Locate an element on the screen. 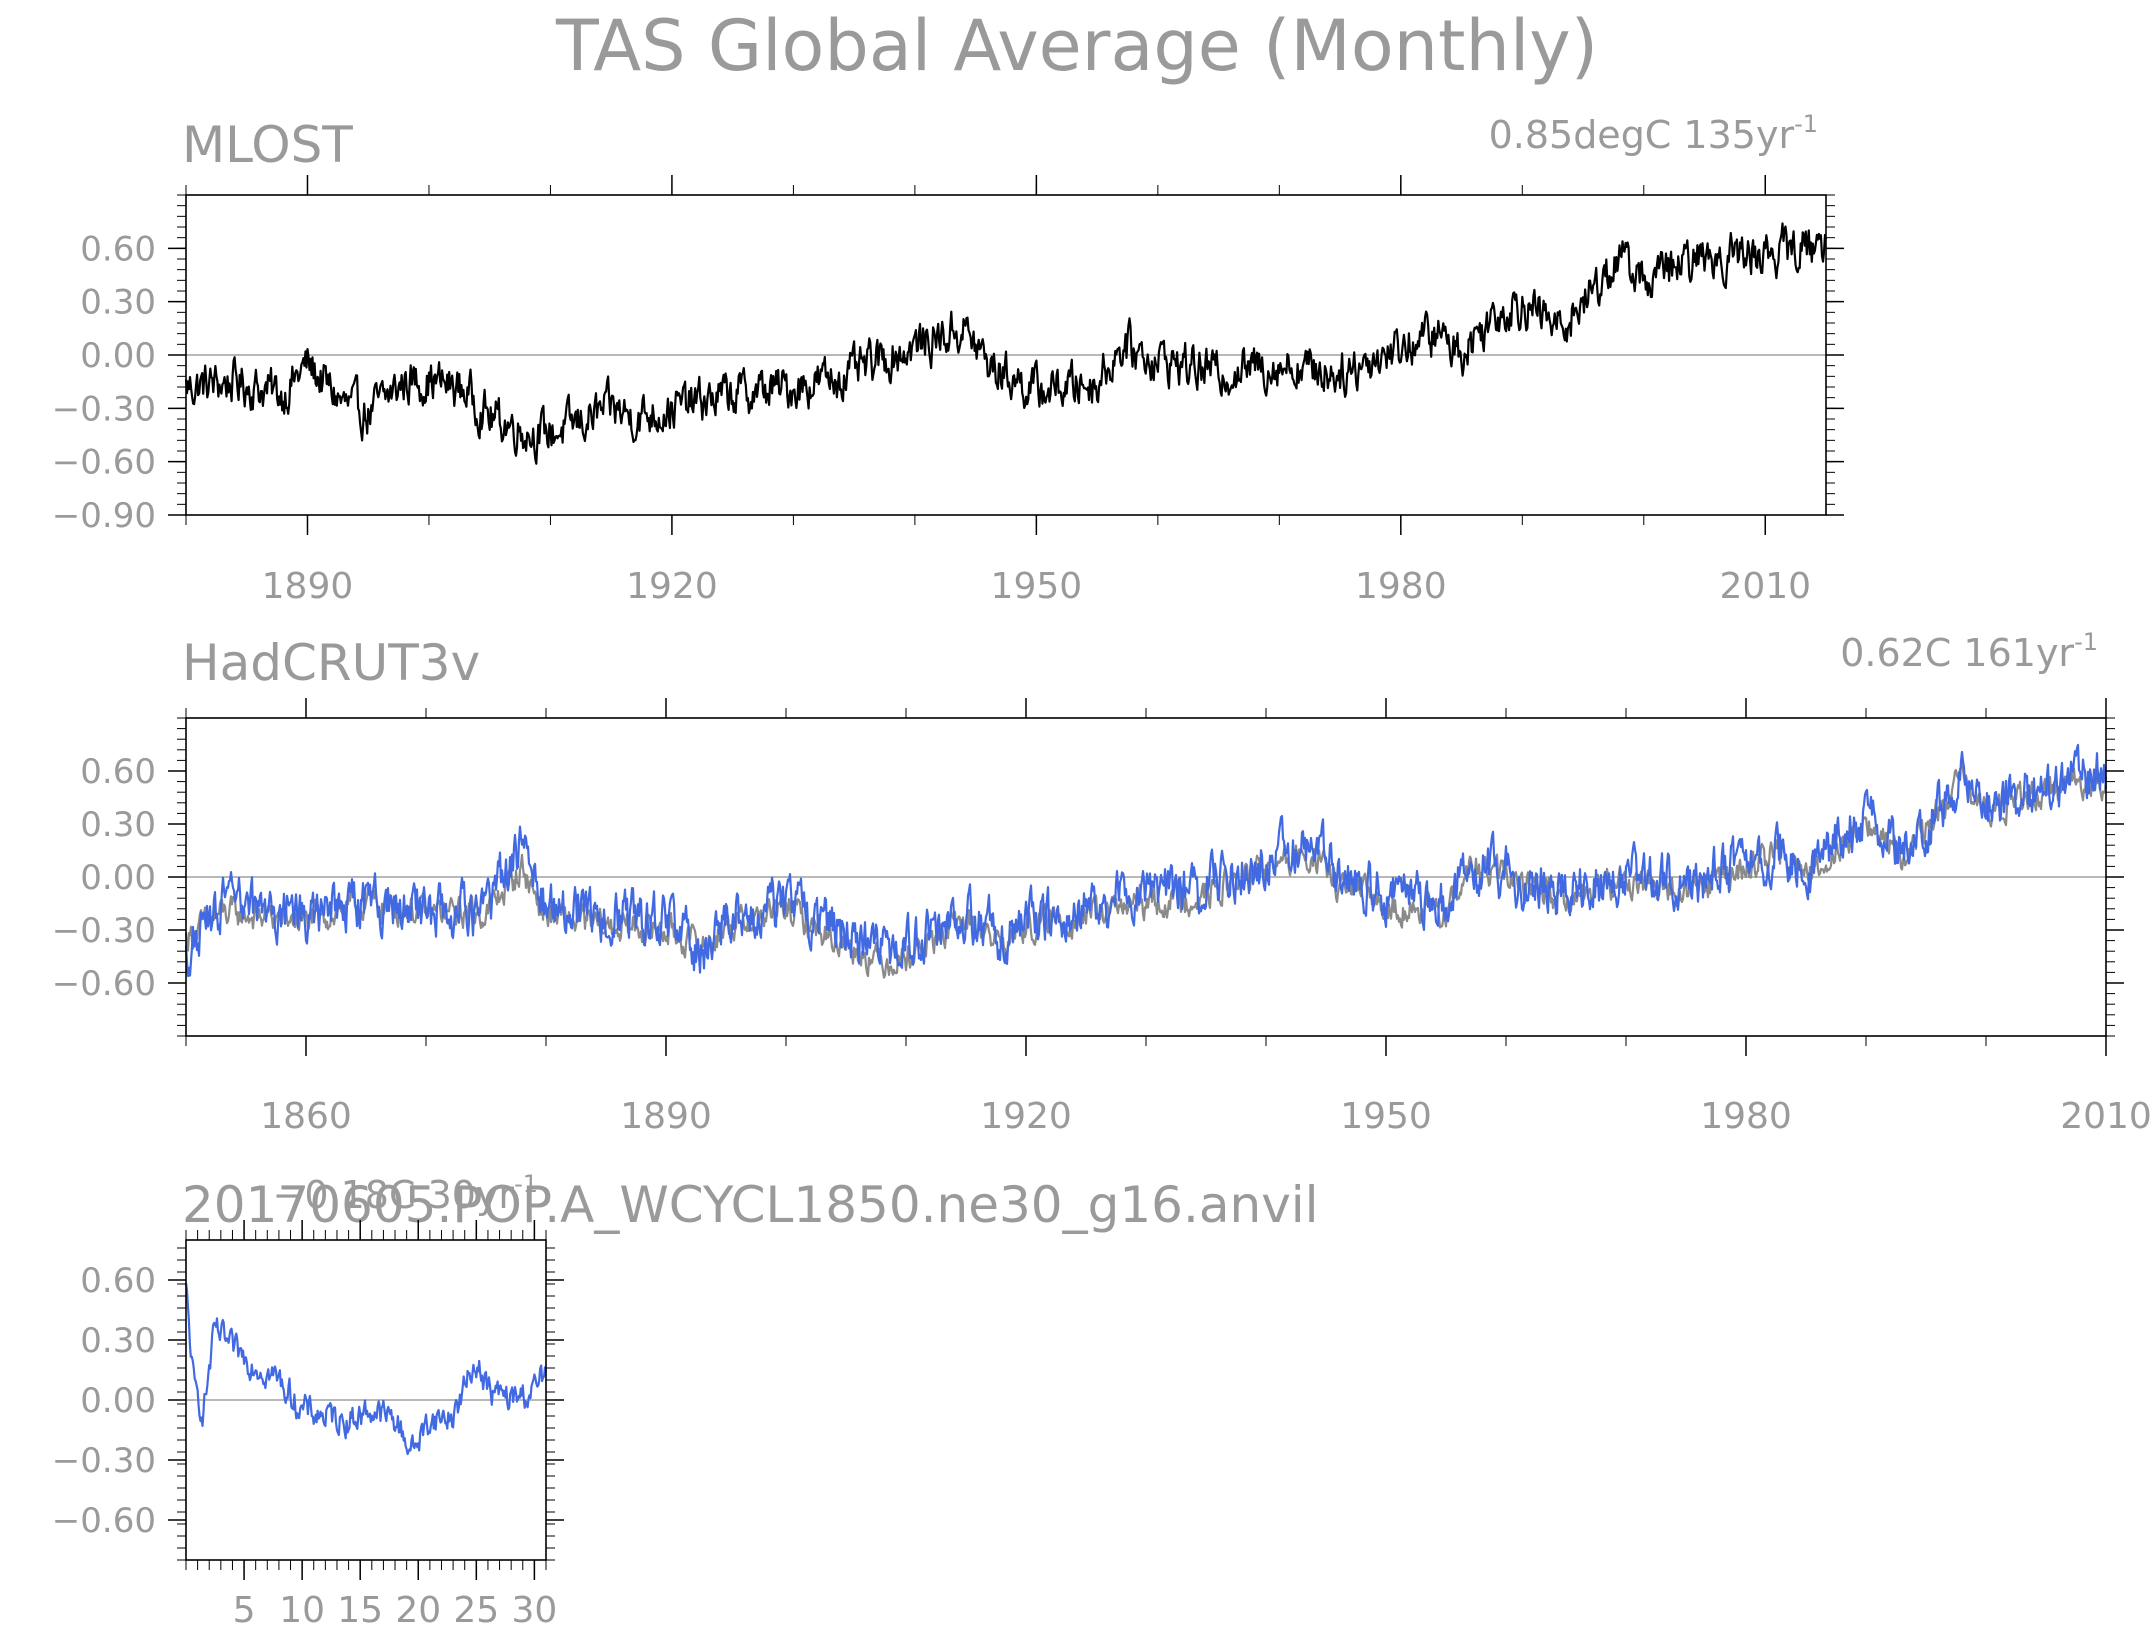  trend-label: −0.18C 30yr-1 is located at coordinates (405, 1193).